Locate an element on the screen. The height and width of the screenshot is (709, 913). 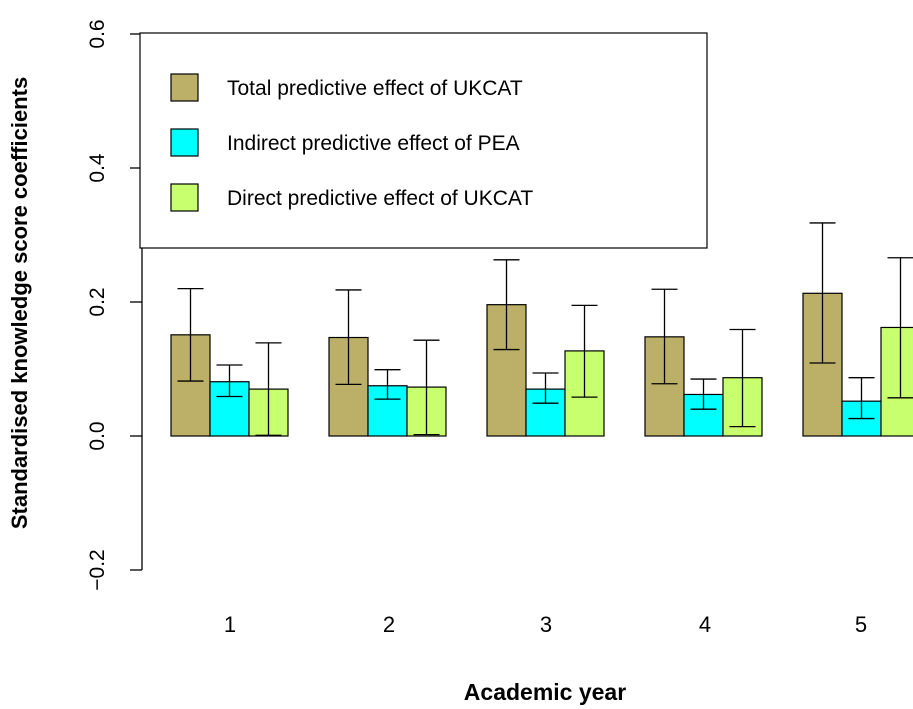
x-tick-label: 4 is located at coordinates (705, 624).